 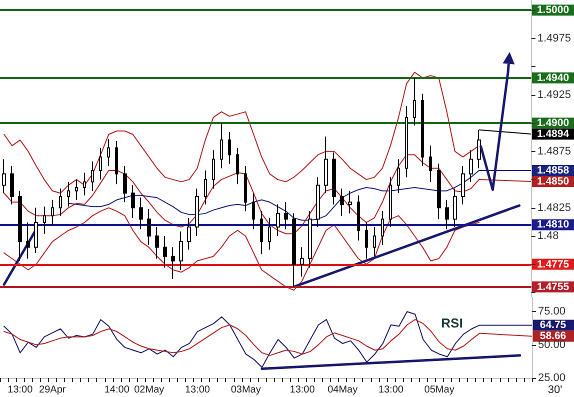 I want to click on ref-line-label: 1.5000, so click(x=553, y=10).